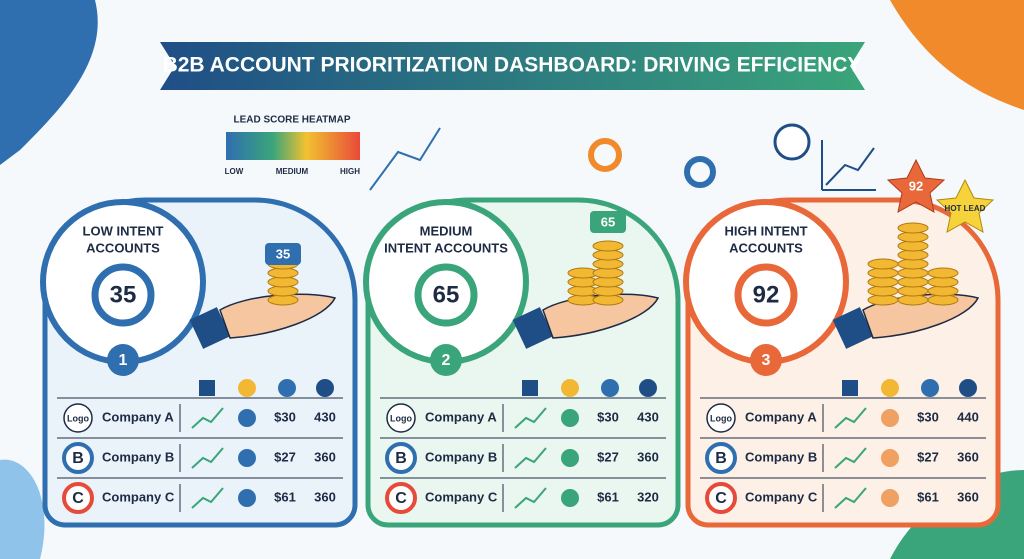 Image resolution: width=1024 pixels, height=559 pixels. I want to click on deco-line, so click(405, 159).